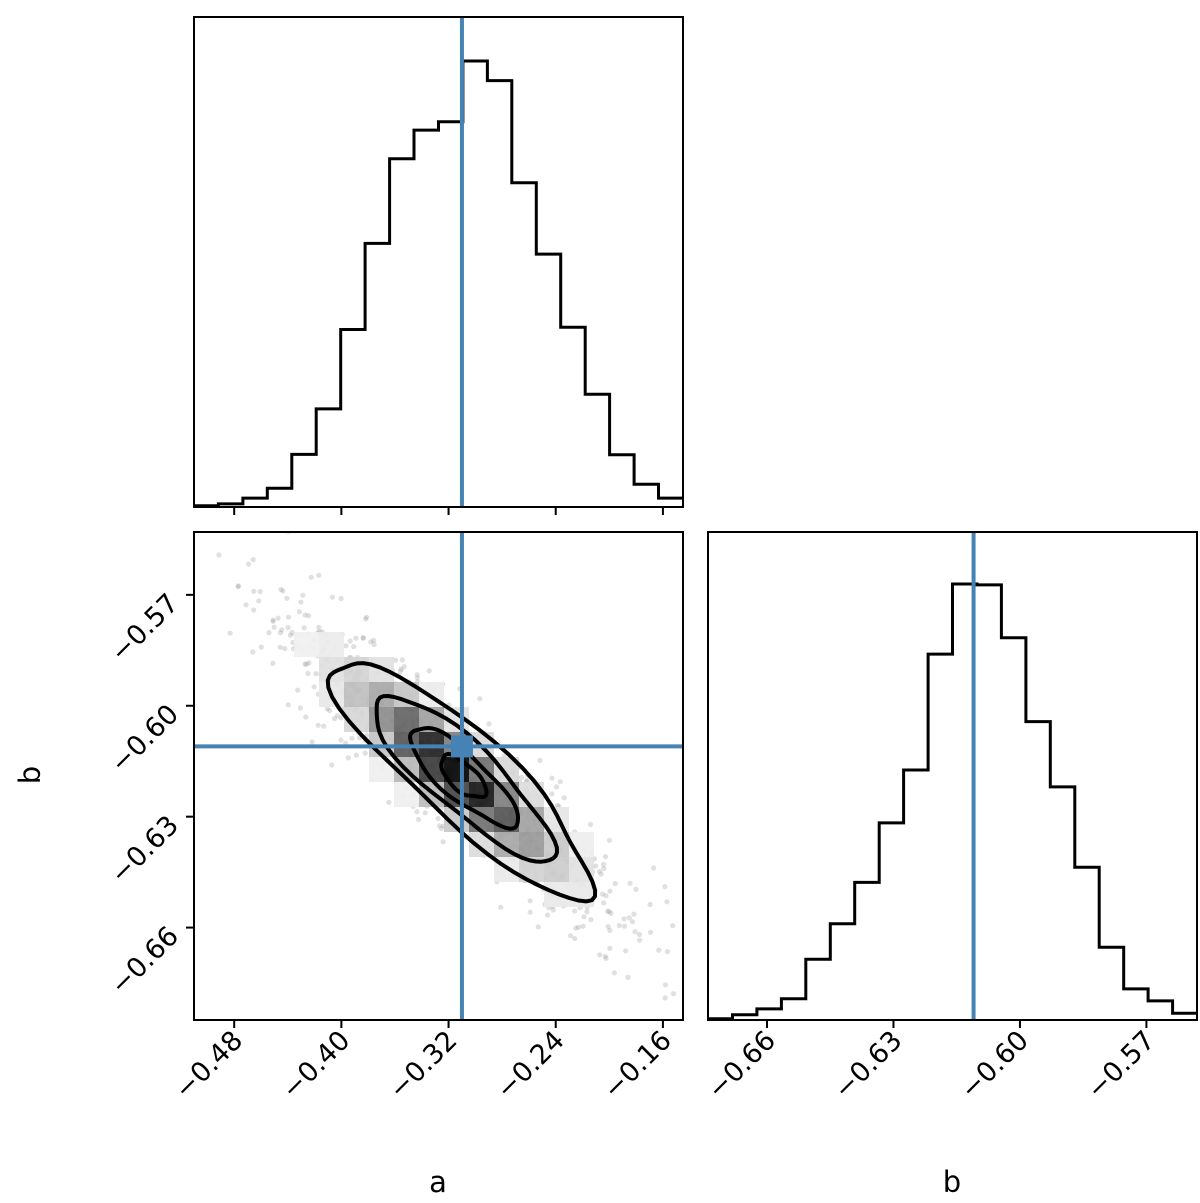  Describe the element at coordinates (637, 1065) in the screenshot. I see `a-xtick-label-4: −0.16` at that location.